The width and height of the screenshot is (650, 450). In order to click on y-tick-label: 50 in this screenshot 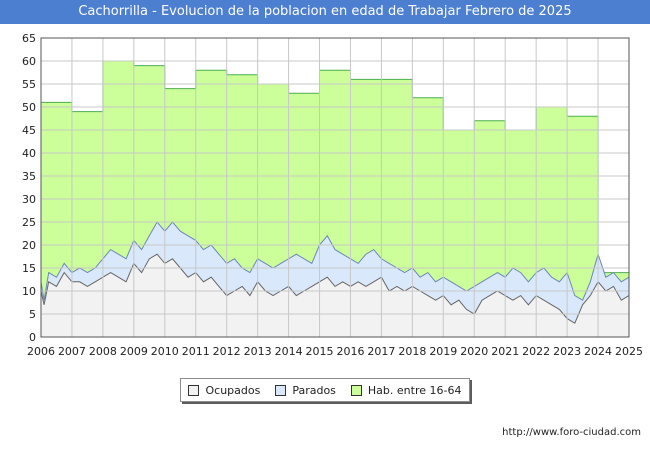, I will do `click(29, 107)`.